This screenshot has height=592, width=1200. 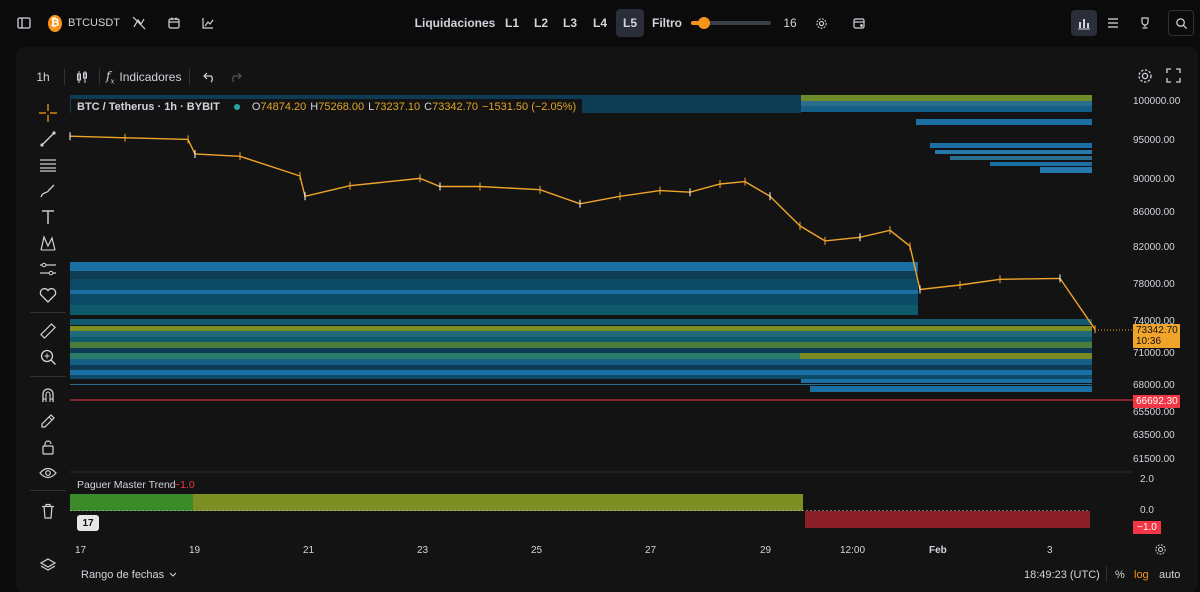 What do you see at coordinates (126, 485) in the screenshot?
I see `indicator-name: Paguer Master Trend` at bounding box center [126, 485].